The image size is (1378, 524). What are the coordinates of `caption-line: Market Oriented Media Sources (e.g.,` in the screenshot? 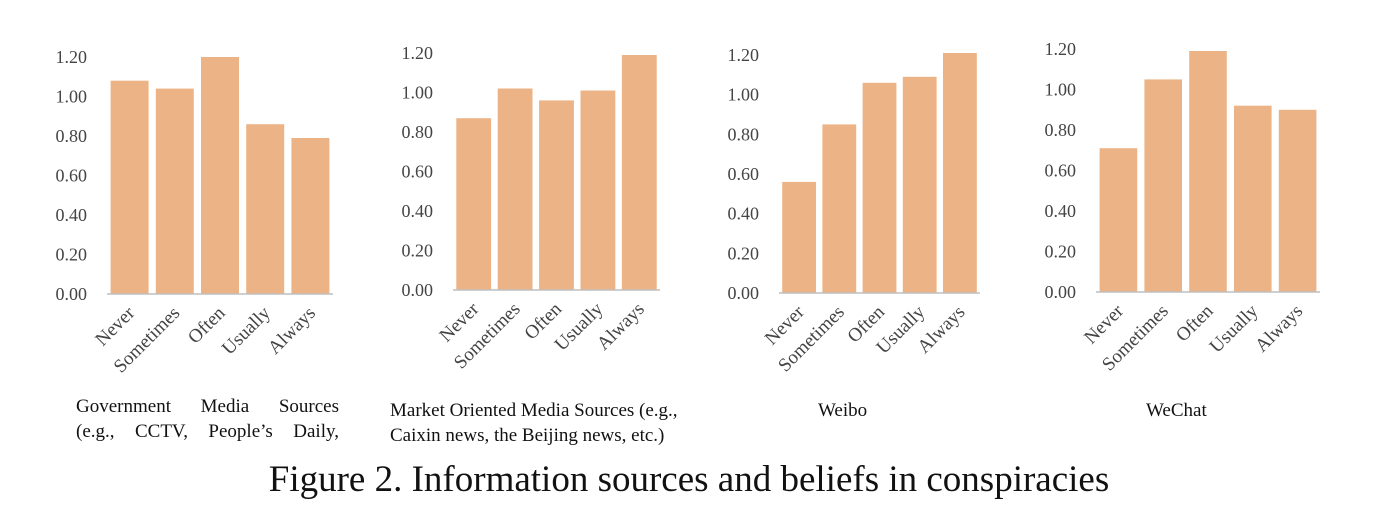 It's located at (534, 410).